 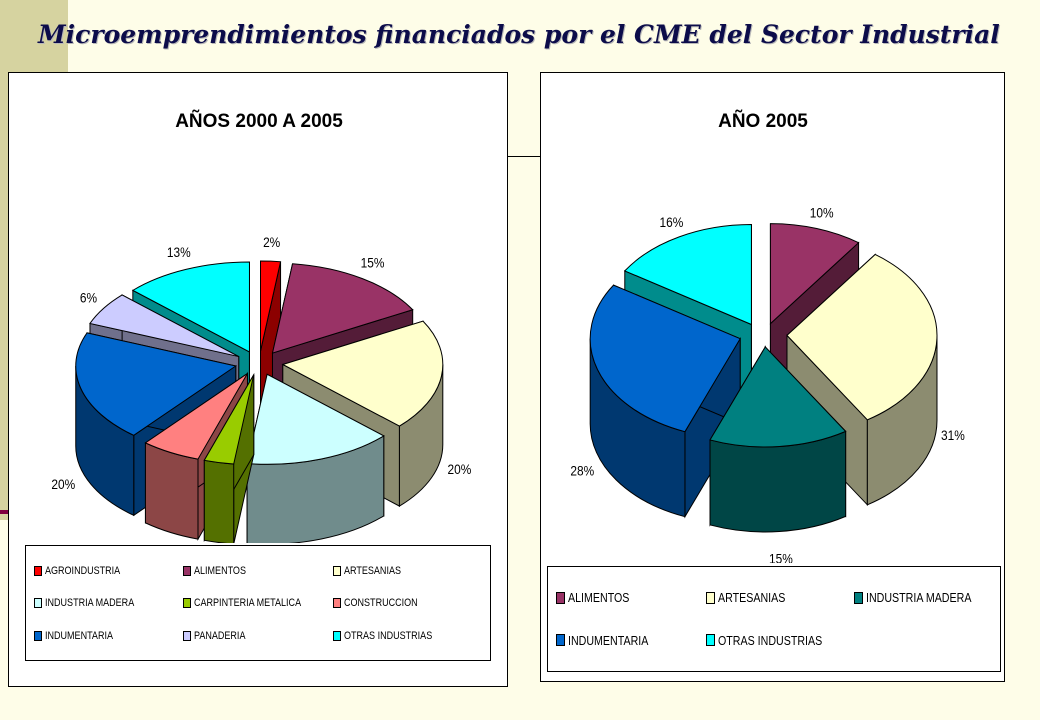 What do you see at coordinates (953, 435) in the screenshot?
I see `data-label-artesanias: 31%` at bounding box center [953, 435].